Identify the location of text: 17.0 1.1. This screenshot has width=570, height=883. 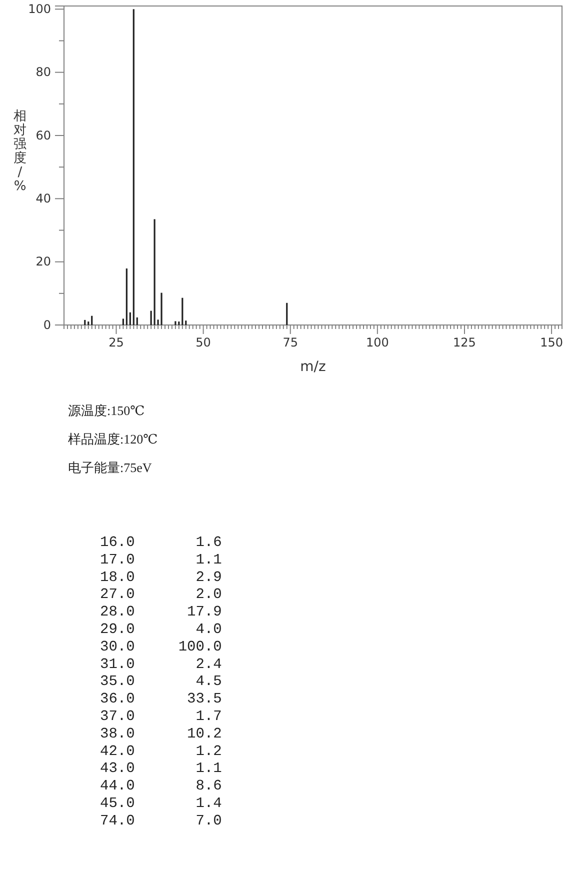
(161, 560).